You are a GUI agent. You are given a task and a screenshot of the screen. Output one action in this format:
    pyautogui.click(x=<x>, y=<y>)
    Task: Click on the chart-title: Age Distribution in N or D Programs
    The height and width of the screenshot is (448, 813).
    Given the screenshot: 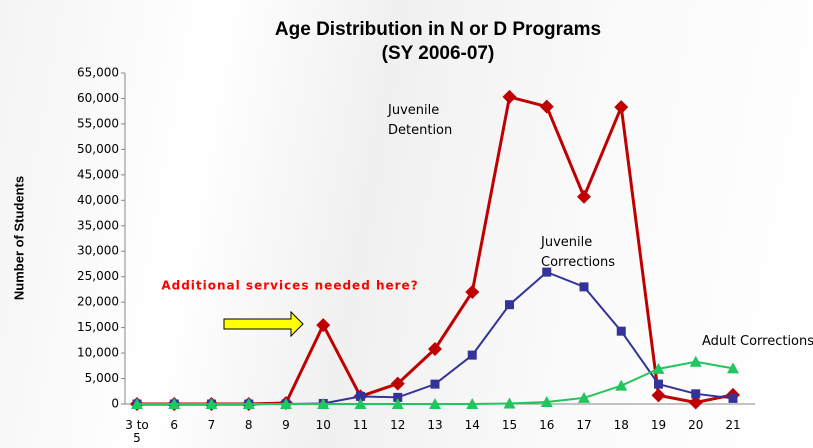 What is the action you would take?
    pyautogui.click(x=438, y=29)
    